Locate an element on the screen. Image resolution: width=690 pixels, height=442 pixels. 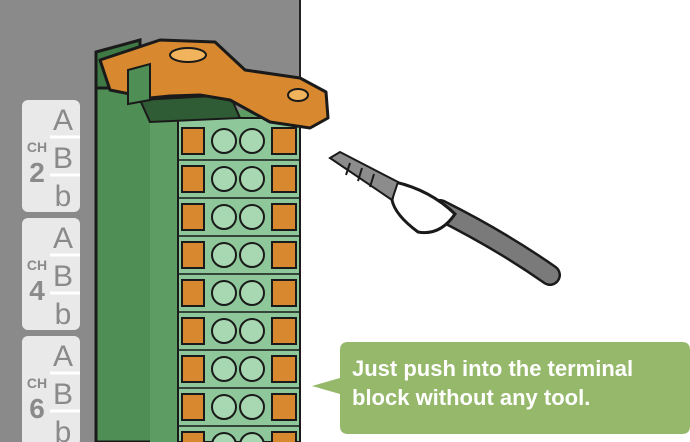
ch2-row-a: A is located at coordinates (63, 120).